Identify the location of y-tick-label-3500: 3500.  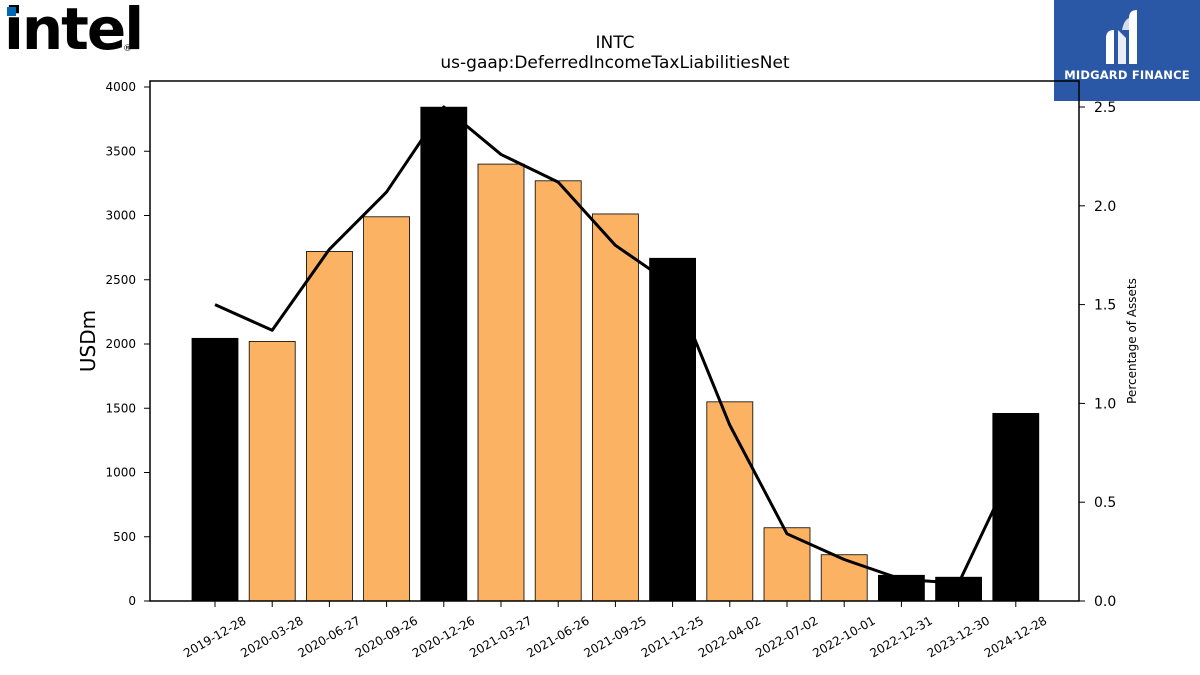
(120, 151).